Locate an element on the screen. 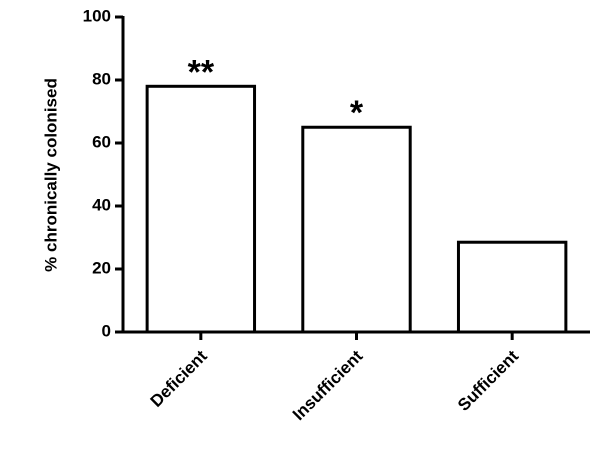 The height and width of the screenshot is (455, 608). y-tick-label: 20 is located at coordinates (101, 267).